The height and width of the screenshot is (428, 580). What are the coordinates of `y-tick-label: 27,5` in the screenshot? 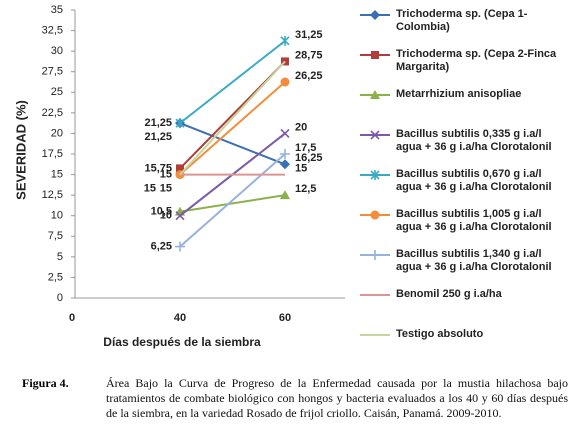 It's located at (52, 72).